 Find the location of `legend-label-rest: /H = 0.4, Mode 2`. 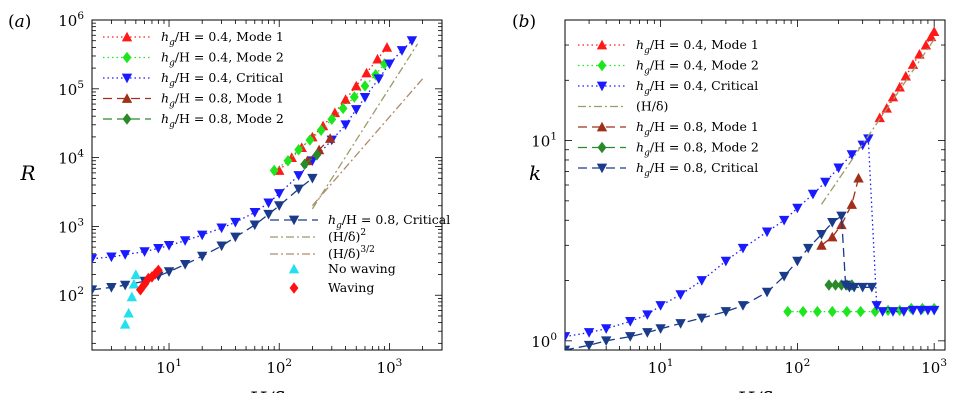

legend-label-rest: /H = 0.4, Mode 2 is located at coordinates (229, 57).